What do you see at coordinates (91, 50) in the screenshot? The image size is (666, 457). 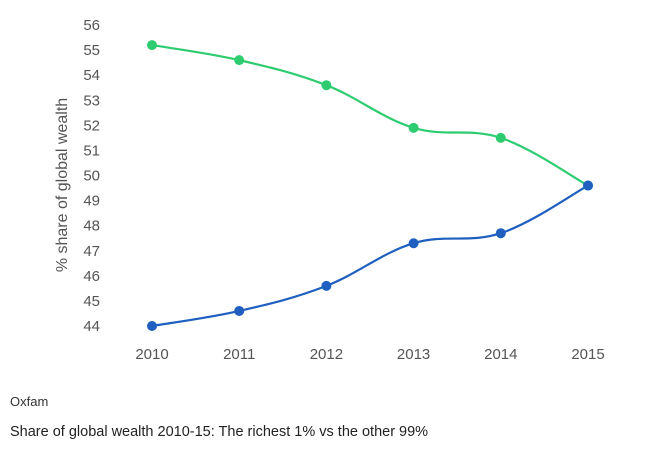 I see `y-tick-label: 55` at bounding box center [91, 50].